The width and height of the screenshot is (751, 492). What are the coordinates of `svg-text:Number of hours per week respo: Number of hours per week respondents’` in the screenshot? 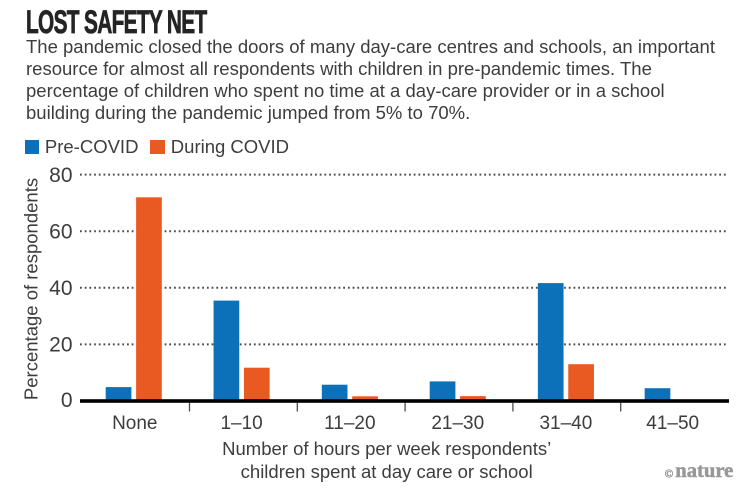 It's located at (386, 448).